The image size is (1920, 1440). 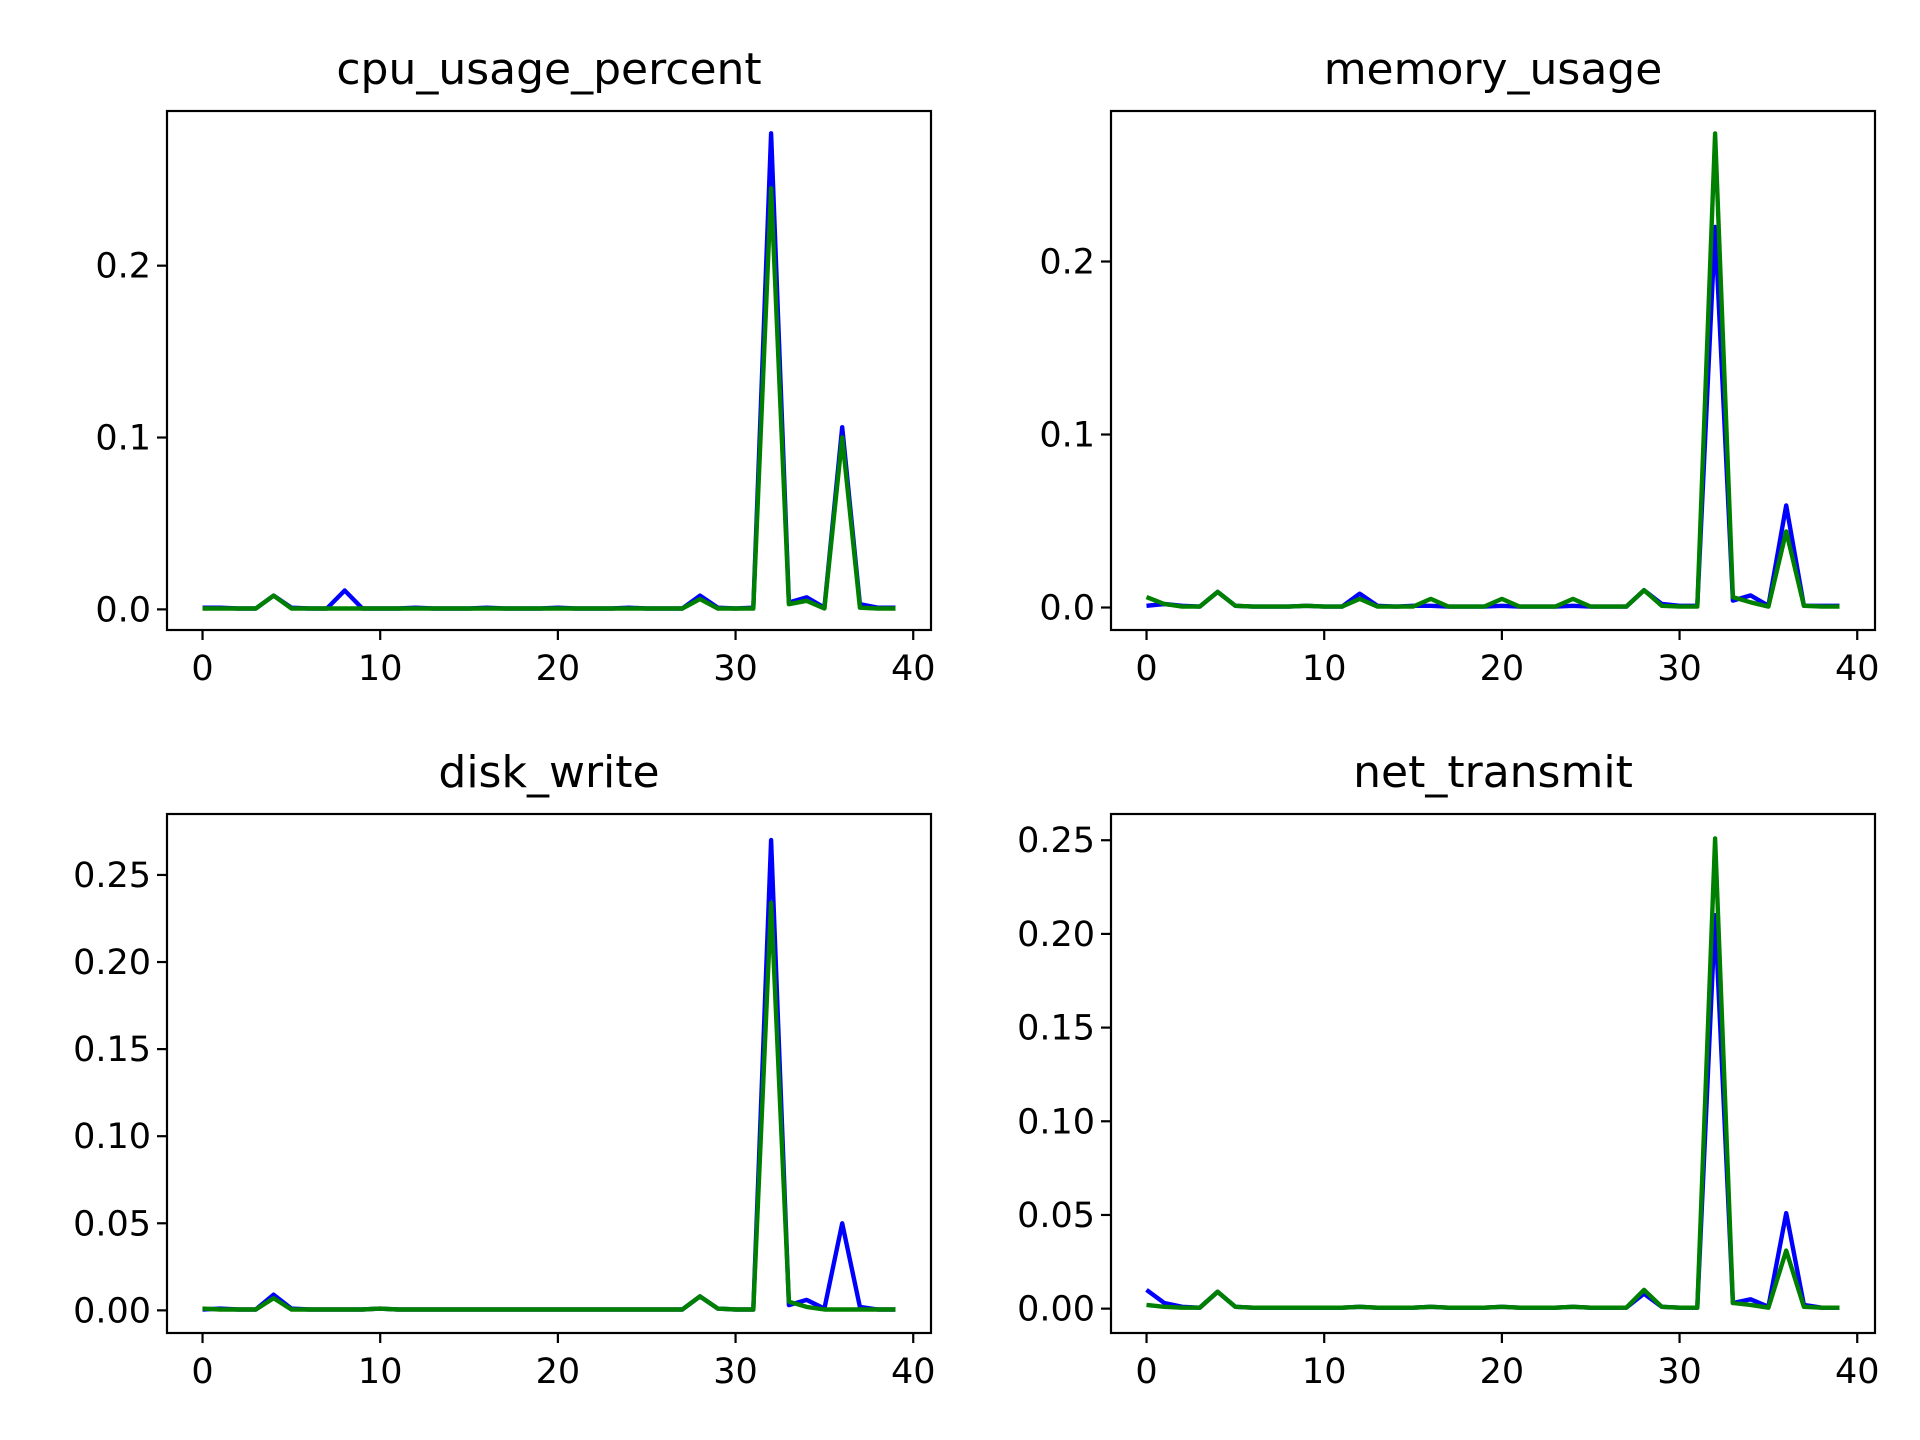 I want to click on subplot-title: memory_usage, so click(x=1493, y=69).